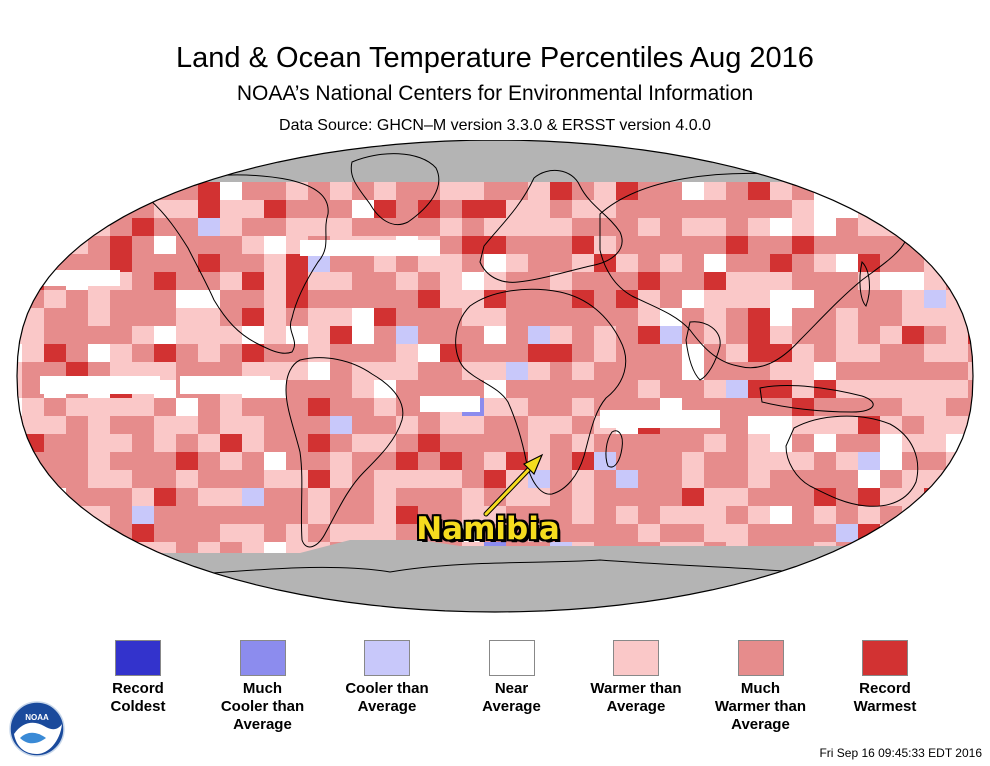  I want to click on namibia-callout: Namibia, so click(488, 529).